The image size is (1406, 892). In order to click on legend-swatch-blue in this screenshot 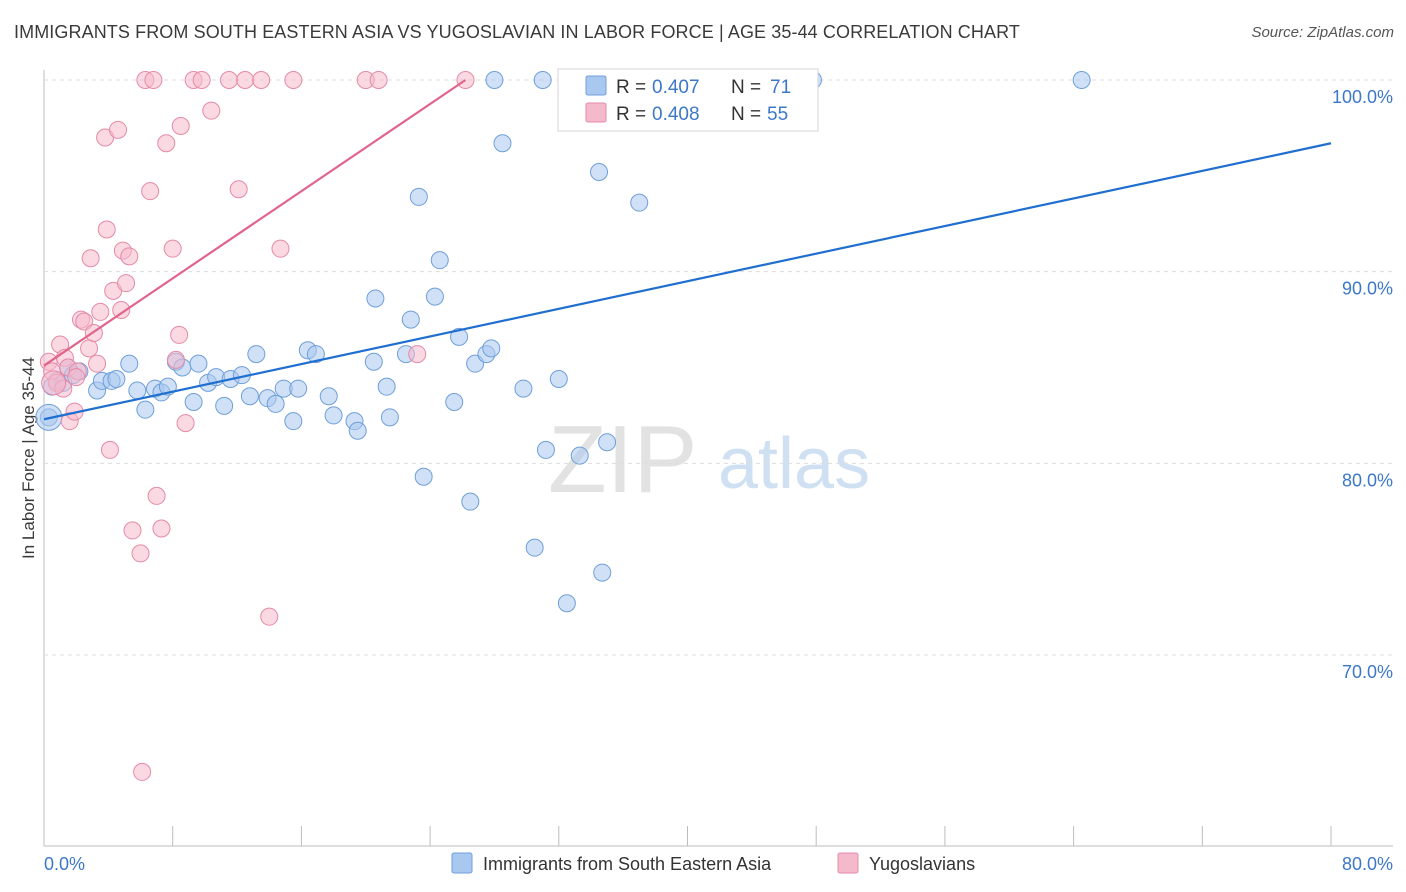, I will do `click(462, 863)`.